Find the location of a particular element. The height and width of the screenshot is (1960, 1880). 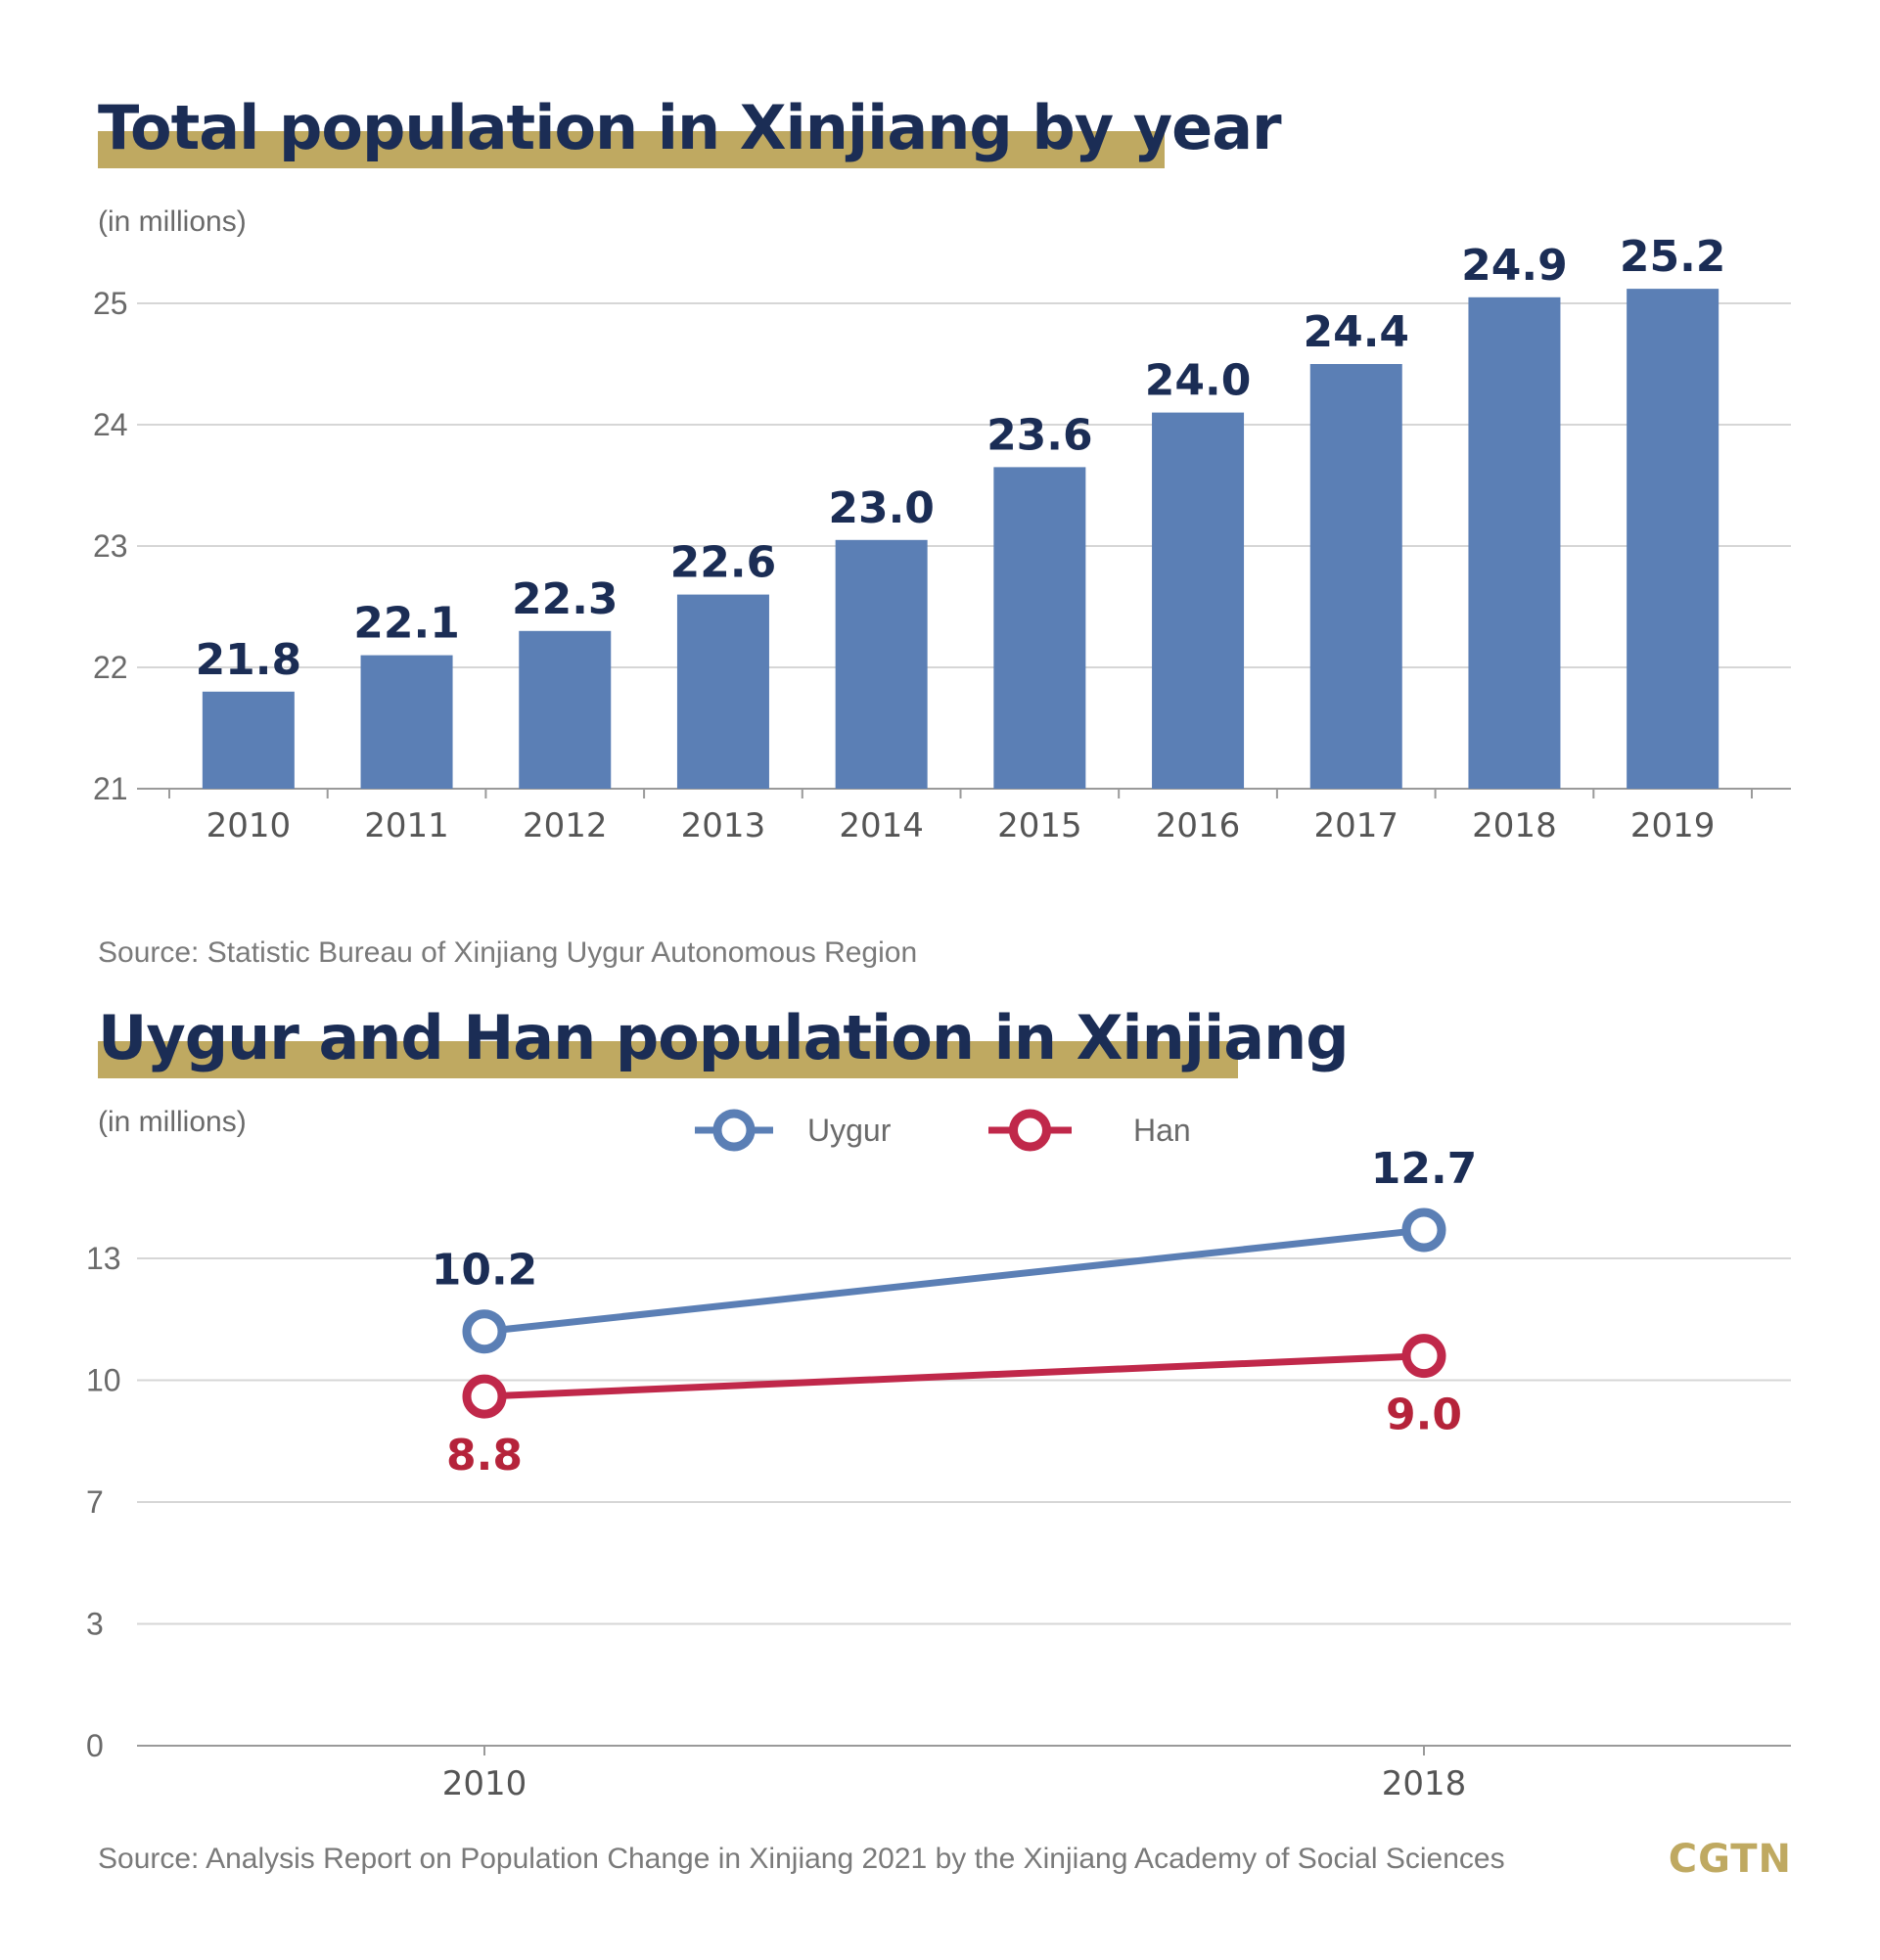

bar-x-label-2011: 2011 is located at coordinates (407, 825).